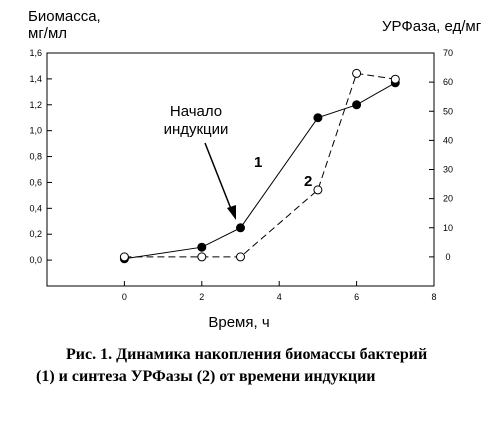  Describe the element at coordinates (441, 155) in the screenshot. I see `right-axis: 0 10 20 30 40 50 60 70` at that location.